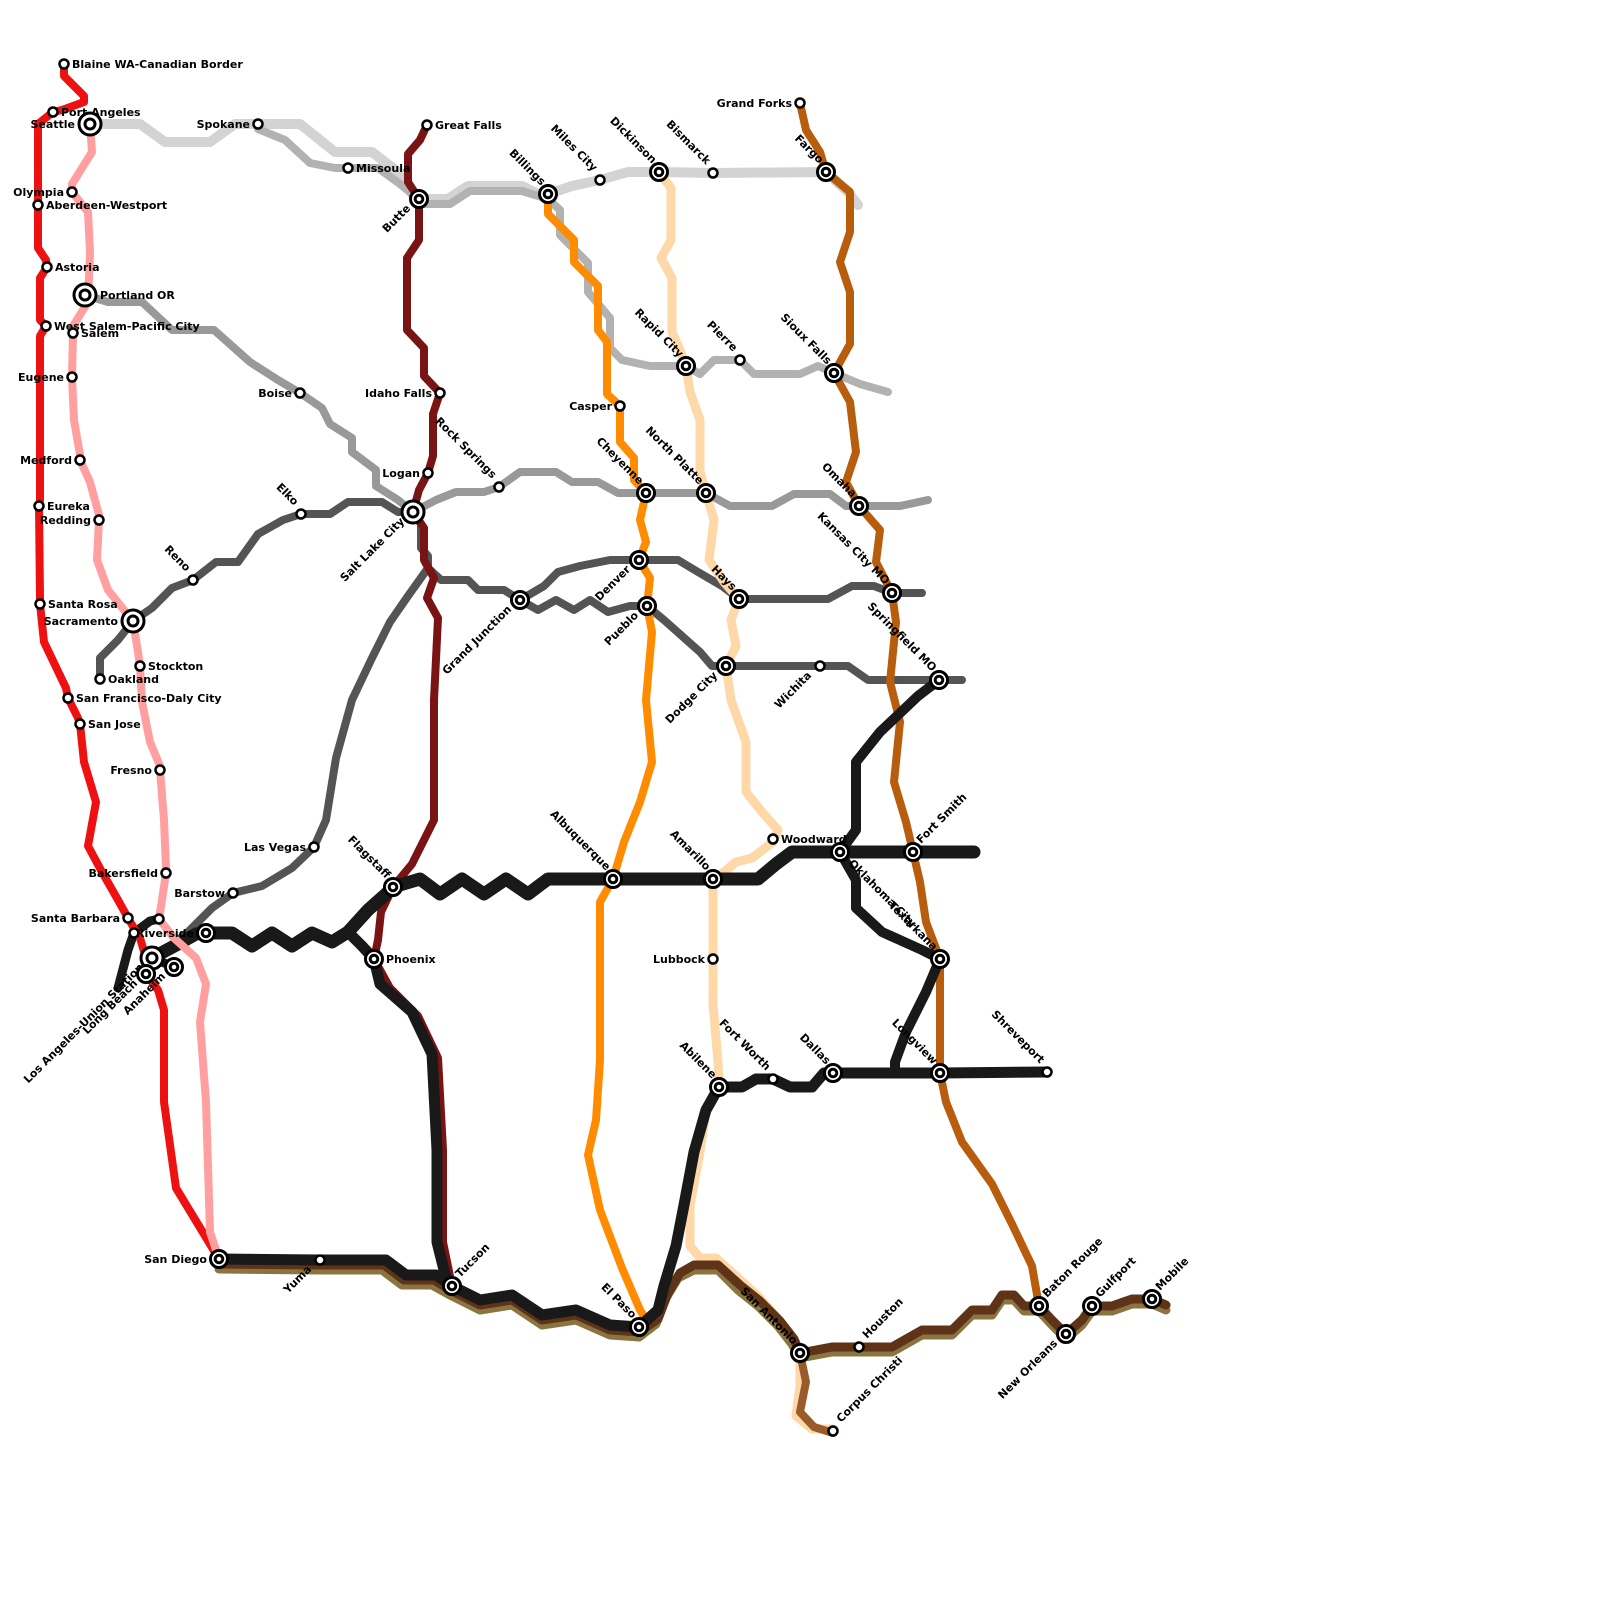 This screenshot has width=1600, height=1600. I want to click on station-label-san-jose: San Jose, so click(114, 724).